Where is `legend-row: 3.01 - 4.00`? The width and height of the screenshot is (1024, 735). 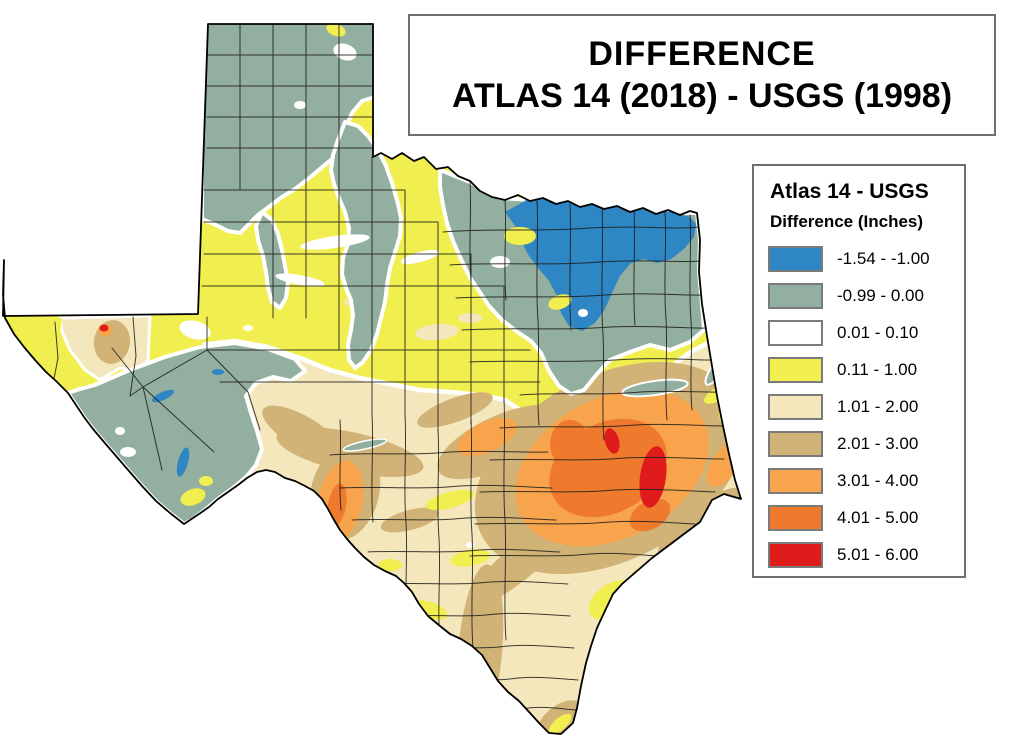 legend-row: 3.01 - 4.00 is located at coordinates (866, 480).